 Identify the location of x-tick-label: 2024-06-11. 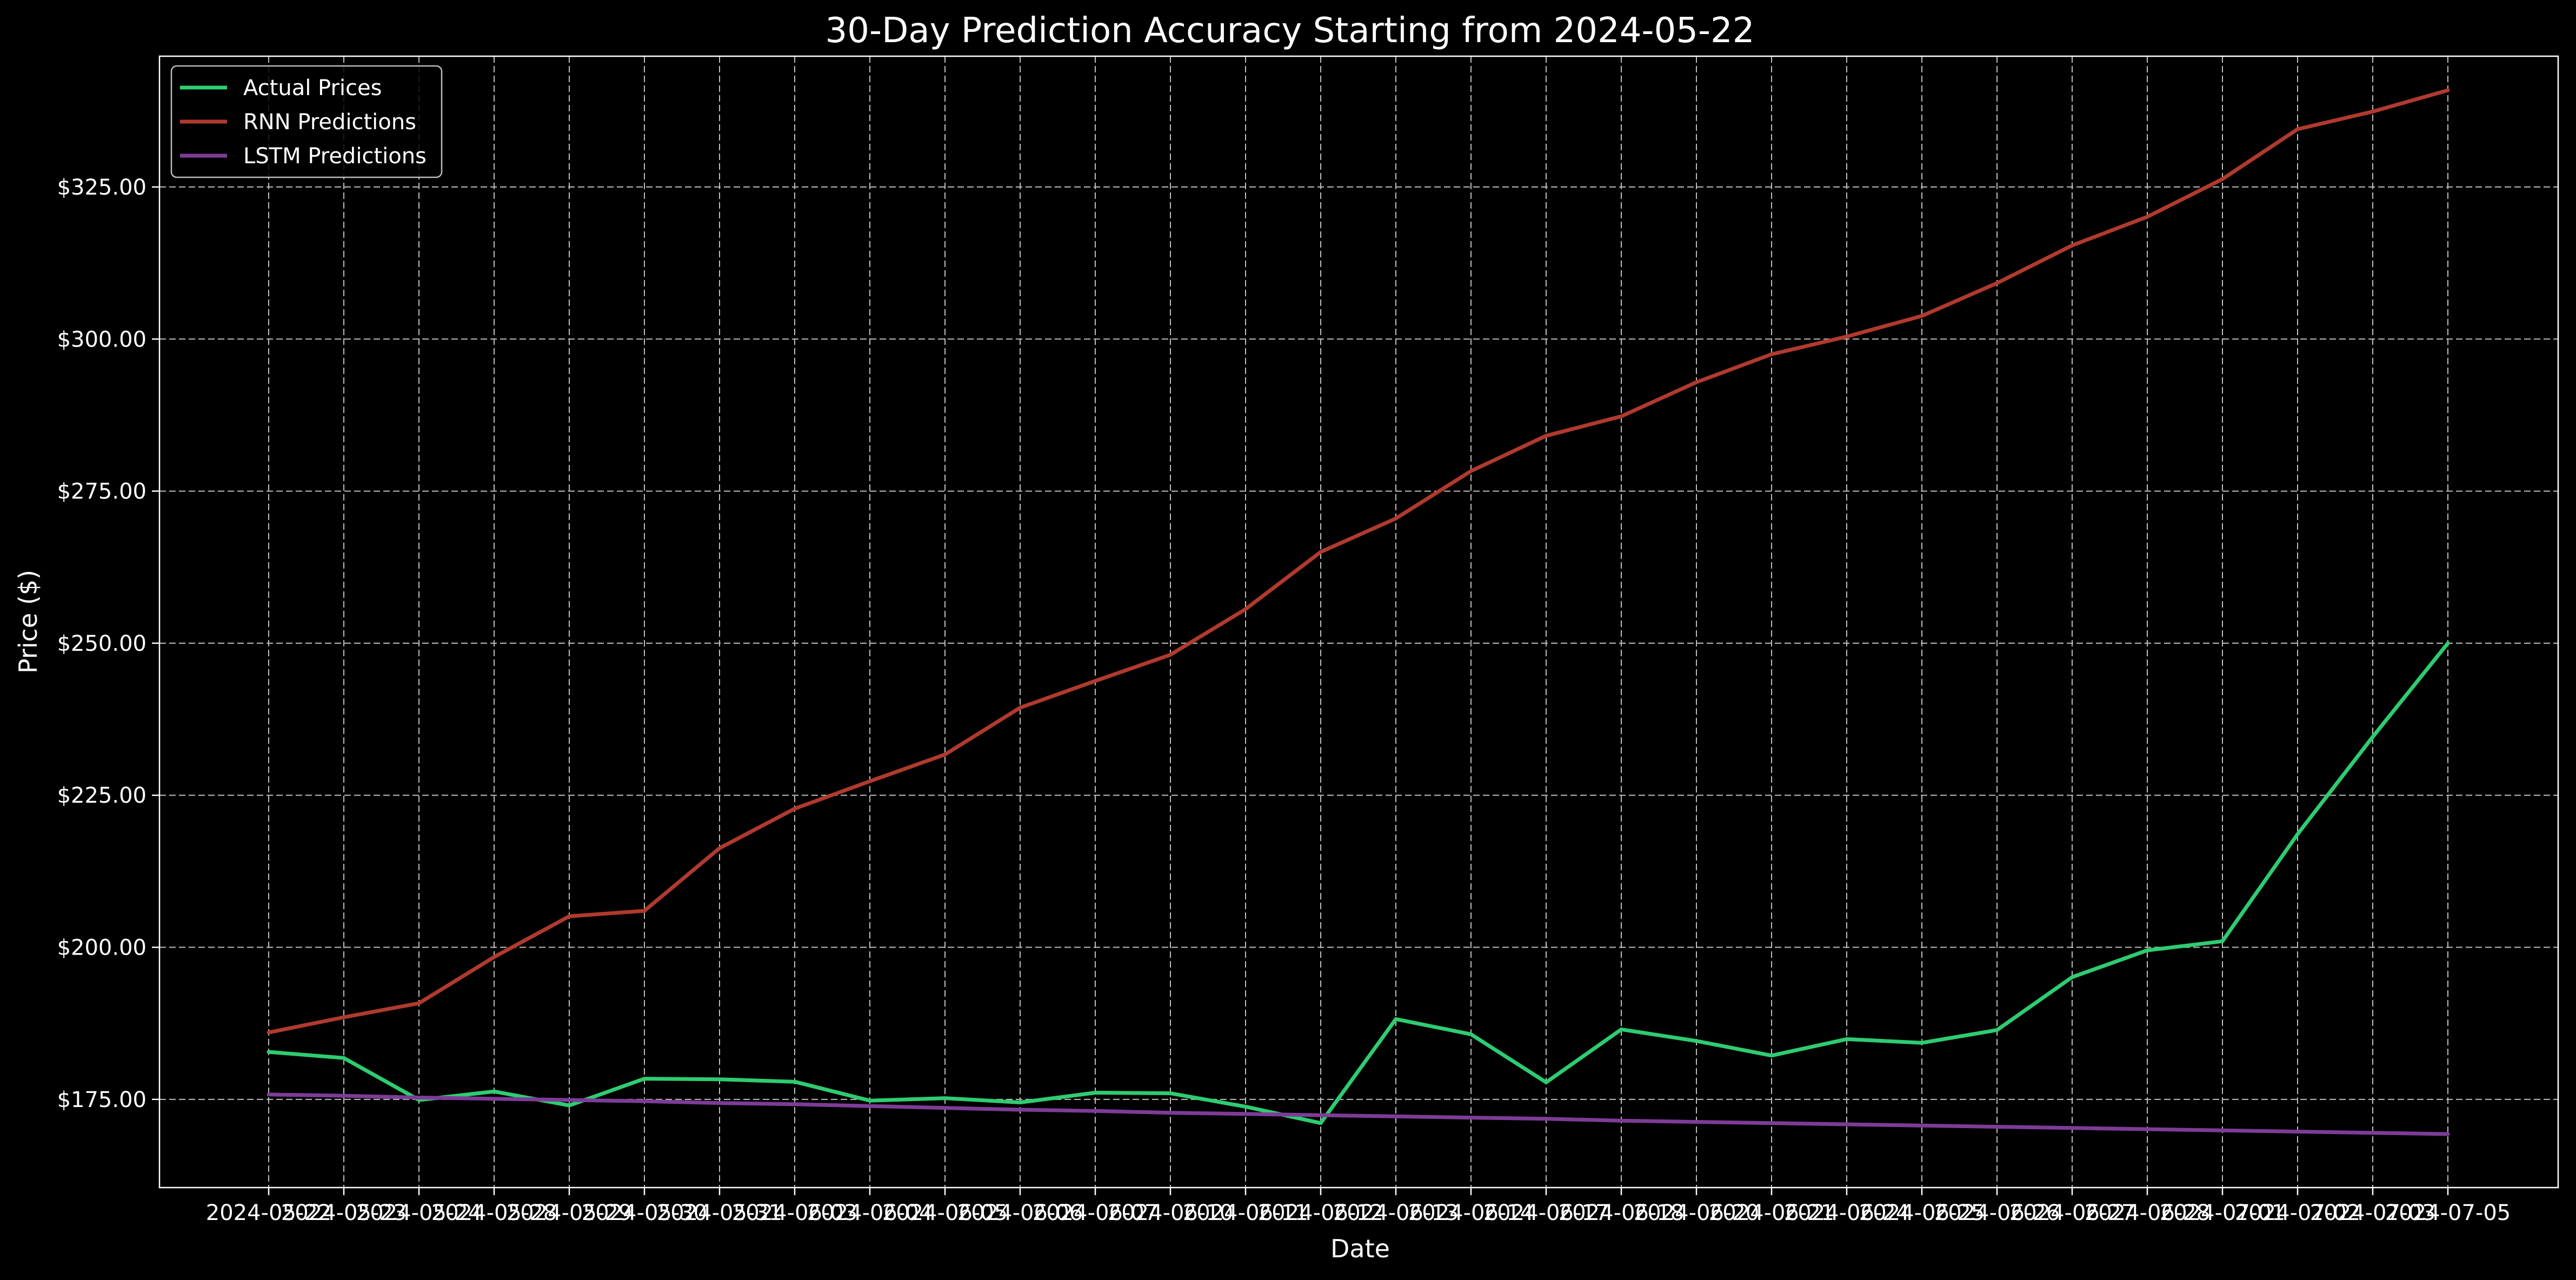
(1245, 1213).